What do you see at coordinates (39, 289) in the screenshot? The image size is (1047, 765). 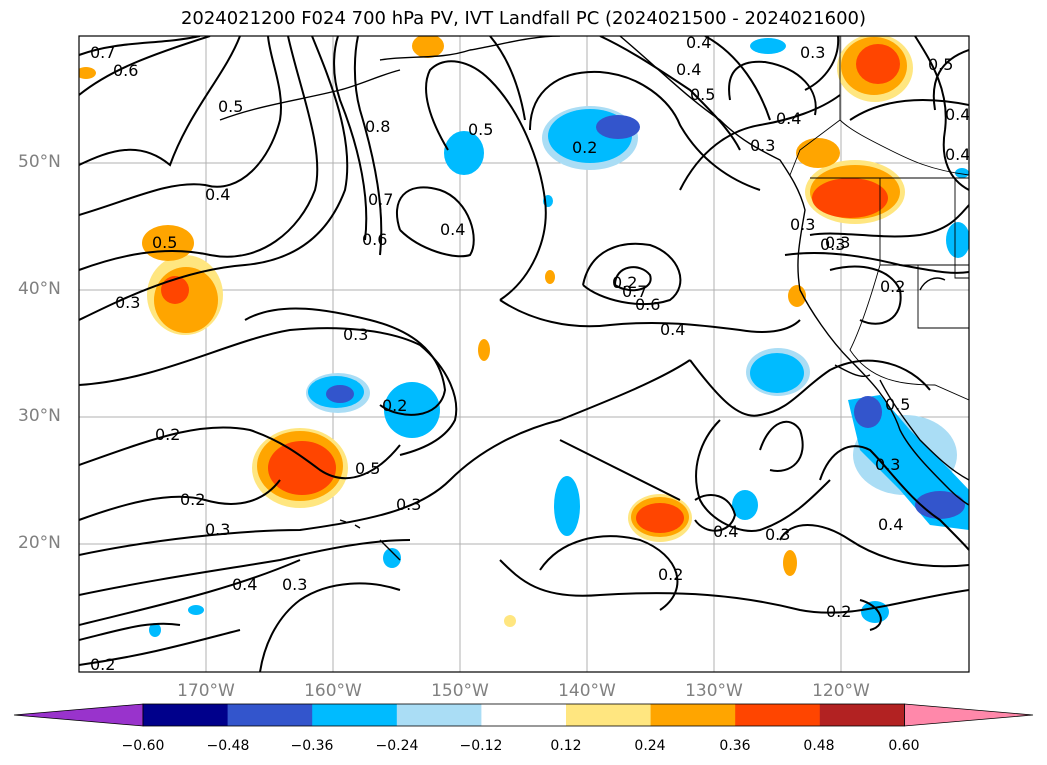 I see `lat-label-40n: 40°N` at bounding box center [39, 289].